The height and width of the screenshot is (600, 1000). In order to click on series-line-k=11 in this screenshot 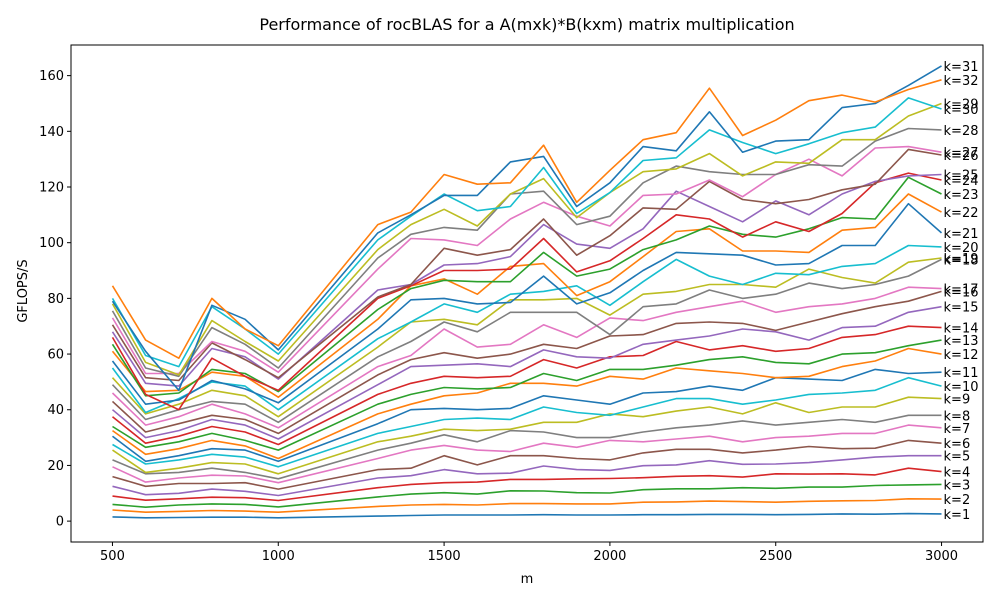, I will do `click(527, 415)`.